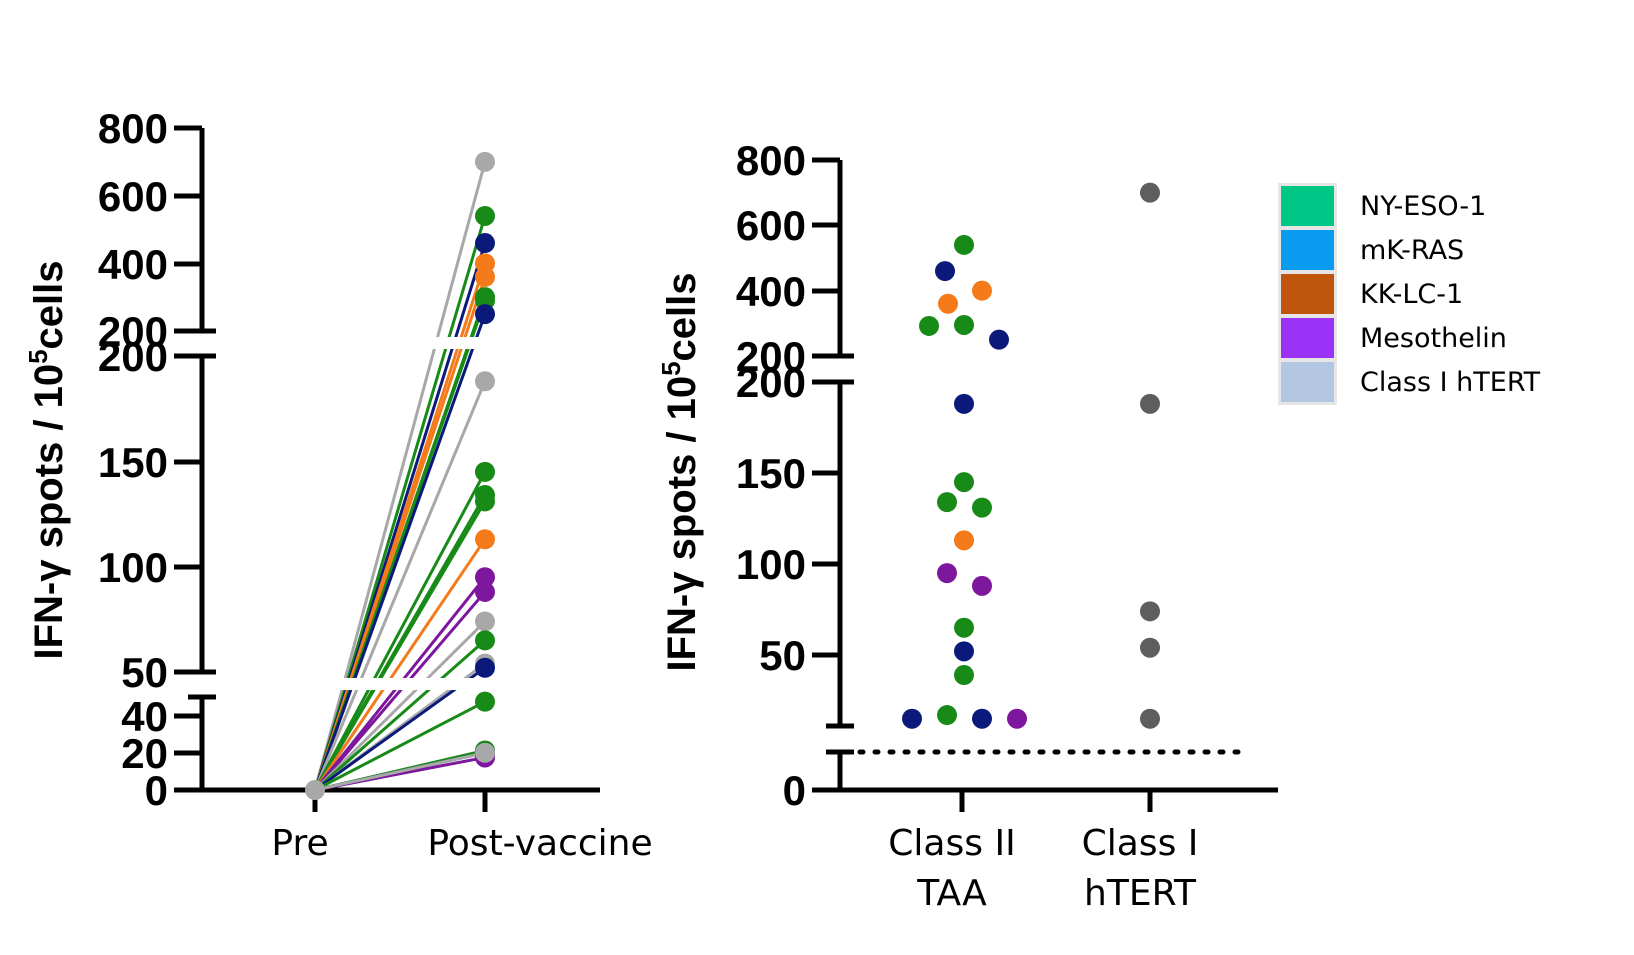 Image resolution: width=1634 pixels, height=955 pixels. What do you see at coordinates (133, 128) in the screenshot?
I see `left-y-tick-label: 800` at bounding box center [133, 128].